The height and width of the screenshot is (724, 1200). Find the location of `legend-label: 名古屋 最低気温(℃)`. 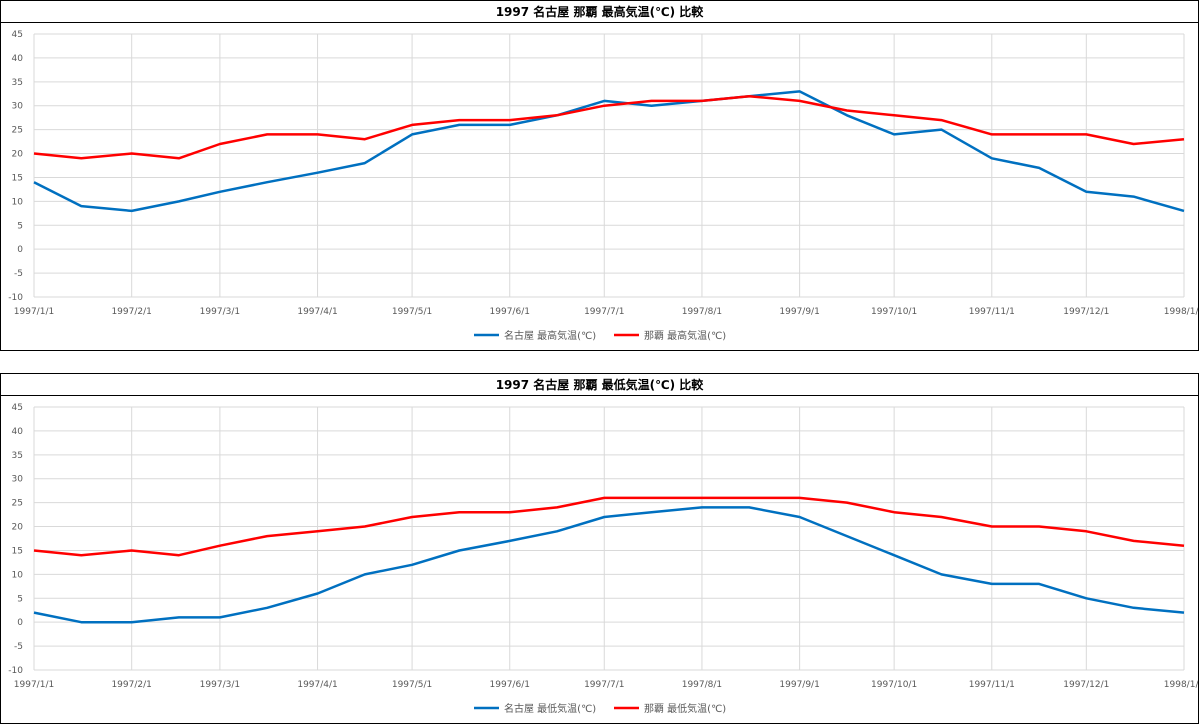

legend-label: 名古屋 最低気温(℃) is located at coordinates (550, 708).